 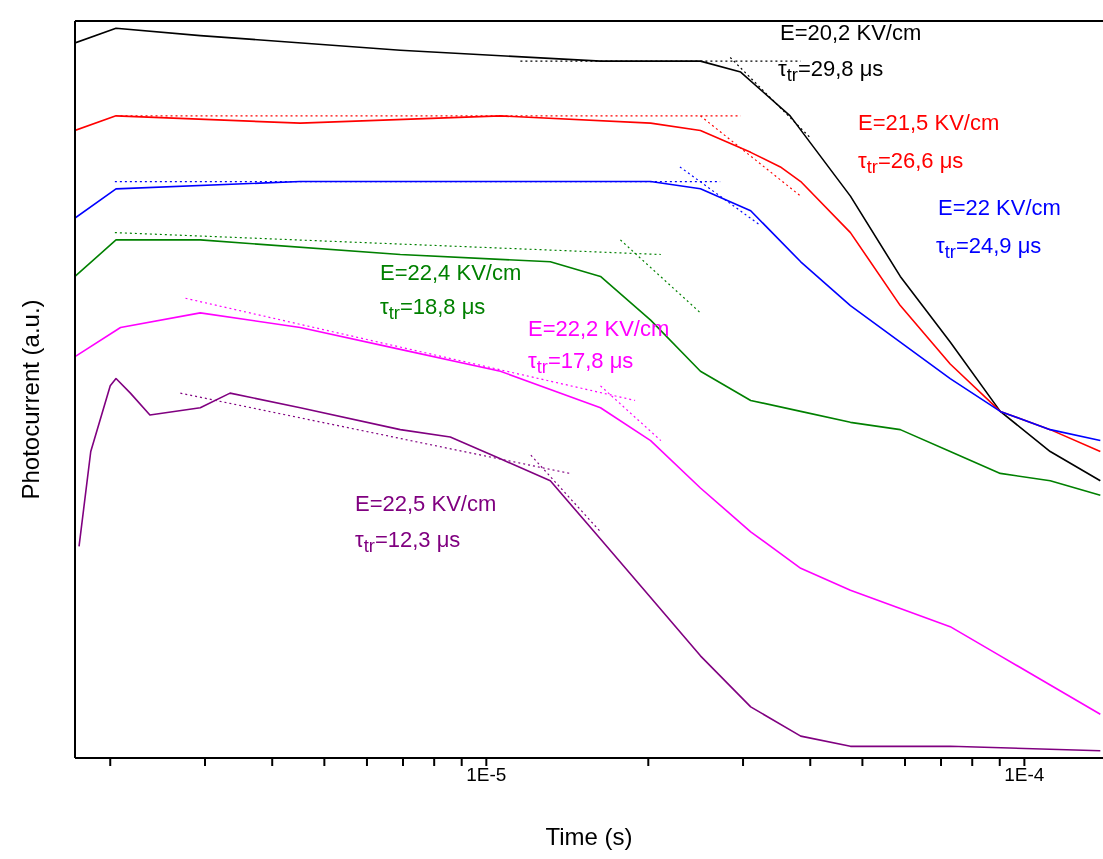 What do you see at coordinates (451, 272) in the screenshot?
I see `annotation: E=22,4 KV/cm` at bounding box center [451, 272].